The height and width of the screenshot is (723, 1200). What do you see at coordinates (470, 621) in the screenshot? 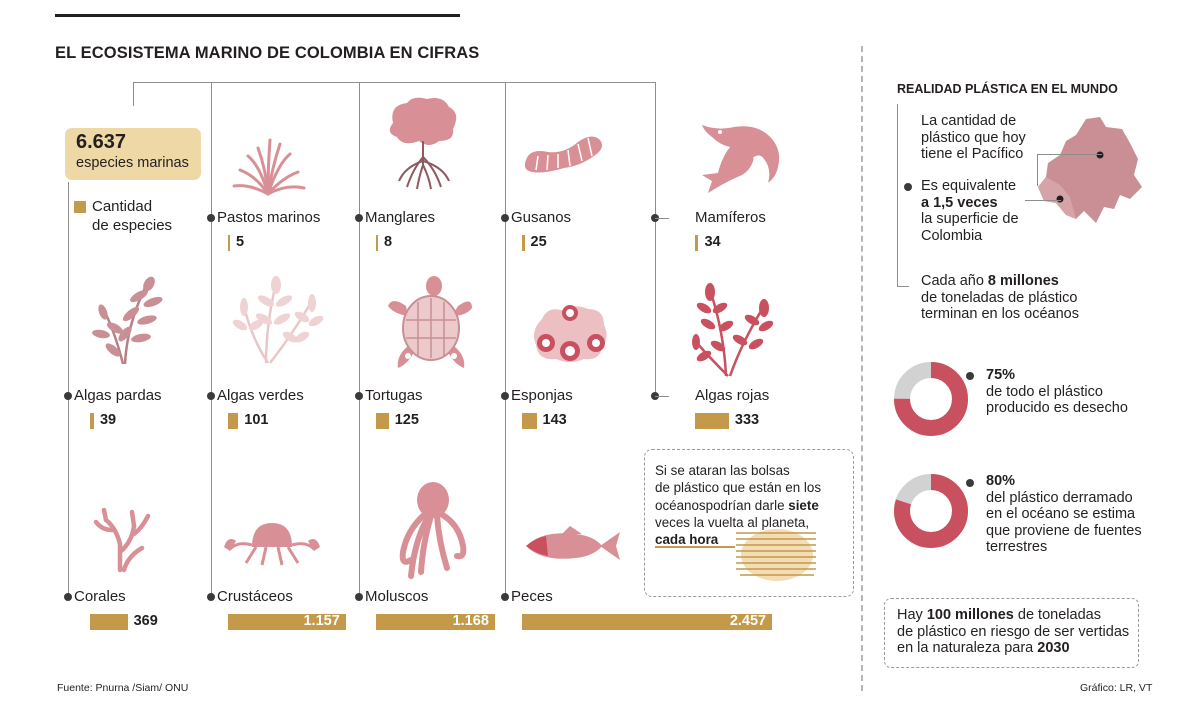
I see `bar-value-moluscos: 1.168` at bounding box center [470, 621].